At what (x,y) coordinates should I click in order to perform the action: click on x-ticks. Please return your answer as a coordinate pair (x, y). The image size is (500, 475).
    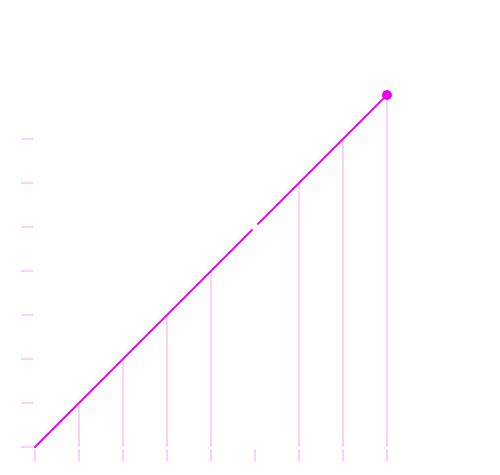
    Looking at the image, I should click on (211, 455).